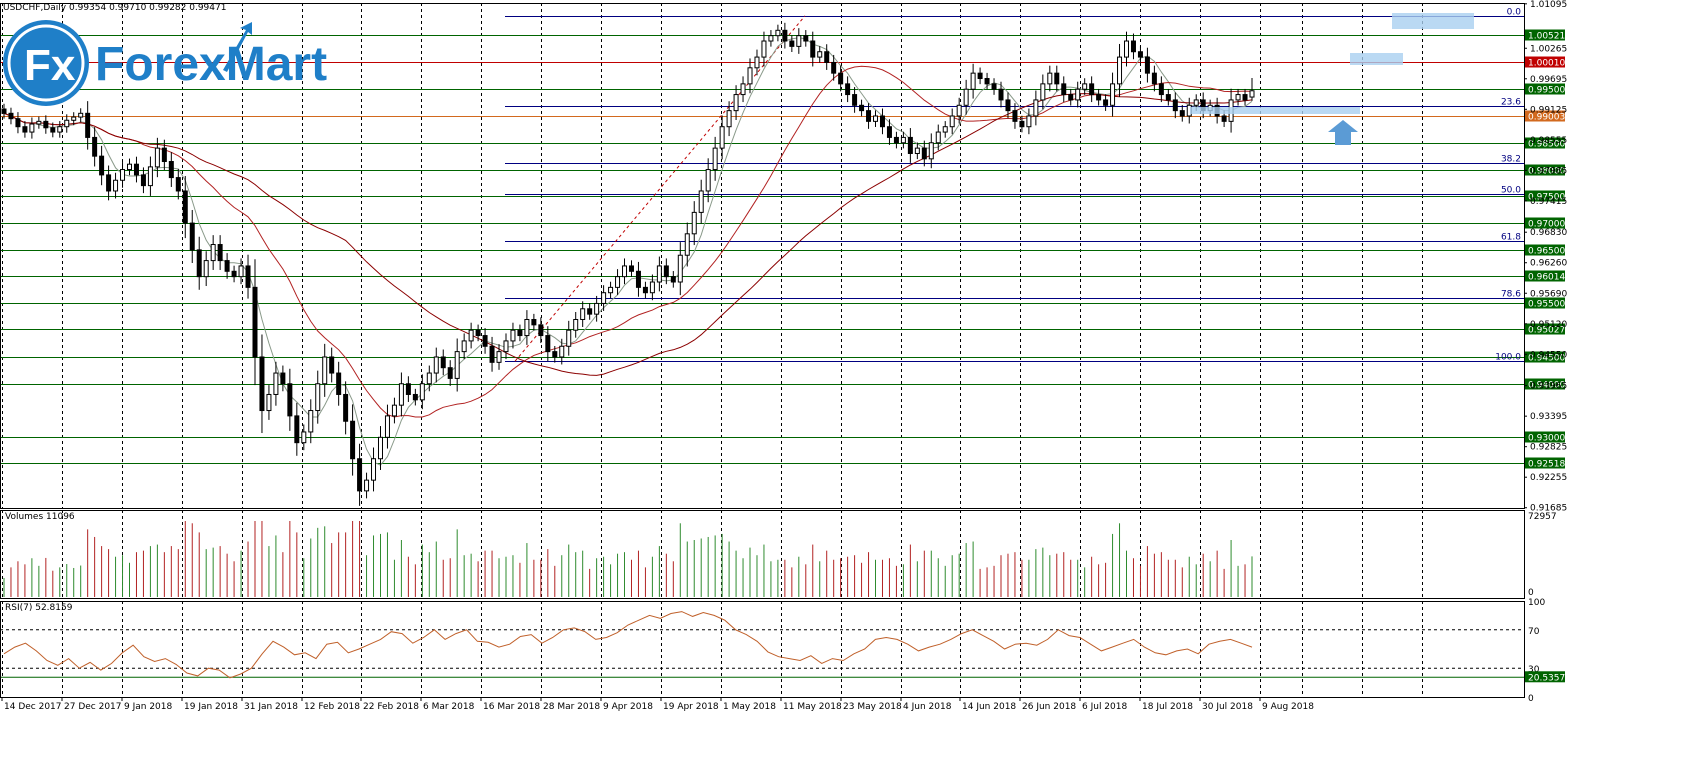  What do you see at coordinates (628, 645) in the screenshot?
I see `rsi-line` at bounding box center [628, 645].